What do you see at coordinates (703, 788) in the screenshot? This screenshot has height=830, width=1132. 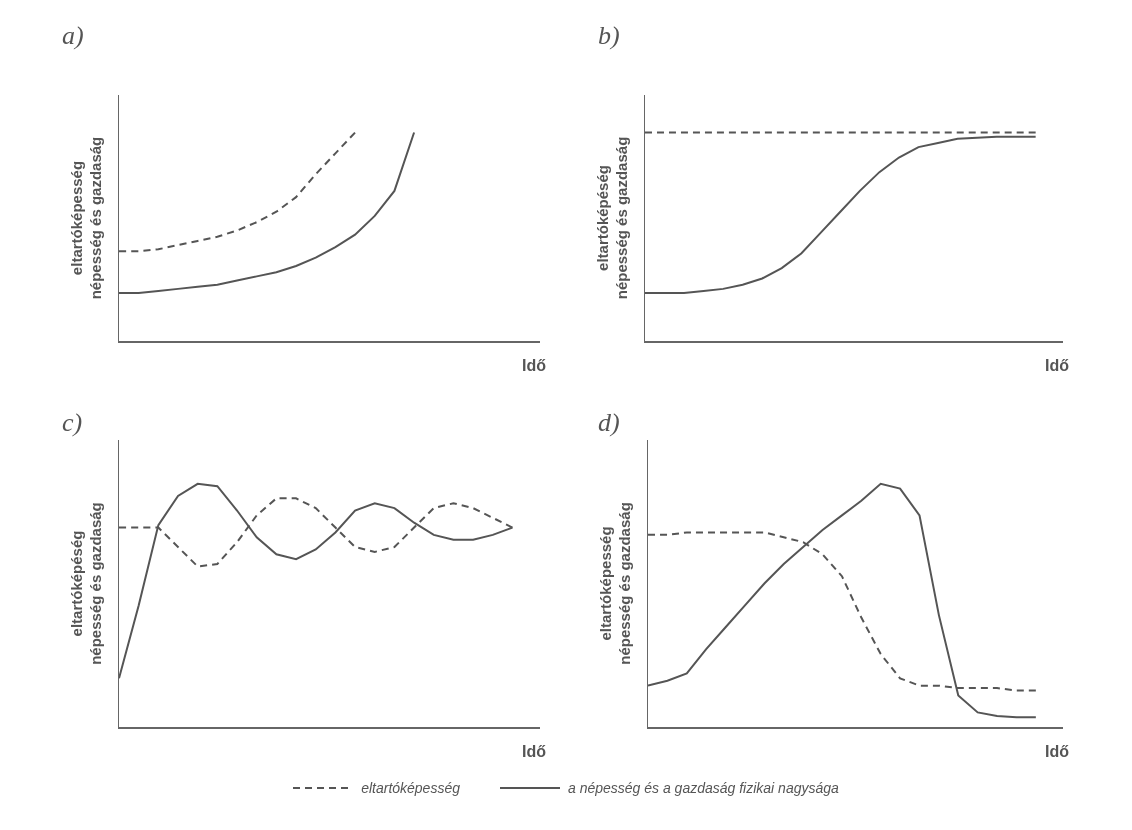 I see `legend-label: a népesség és a gazdaság fizikai nagysága` at bounding box center [703, 788].